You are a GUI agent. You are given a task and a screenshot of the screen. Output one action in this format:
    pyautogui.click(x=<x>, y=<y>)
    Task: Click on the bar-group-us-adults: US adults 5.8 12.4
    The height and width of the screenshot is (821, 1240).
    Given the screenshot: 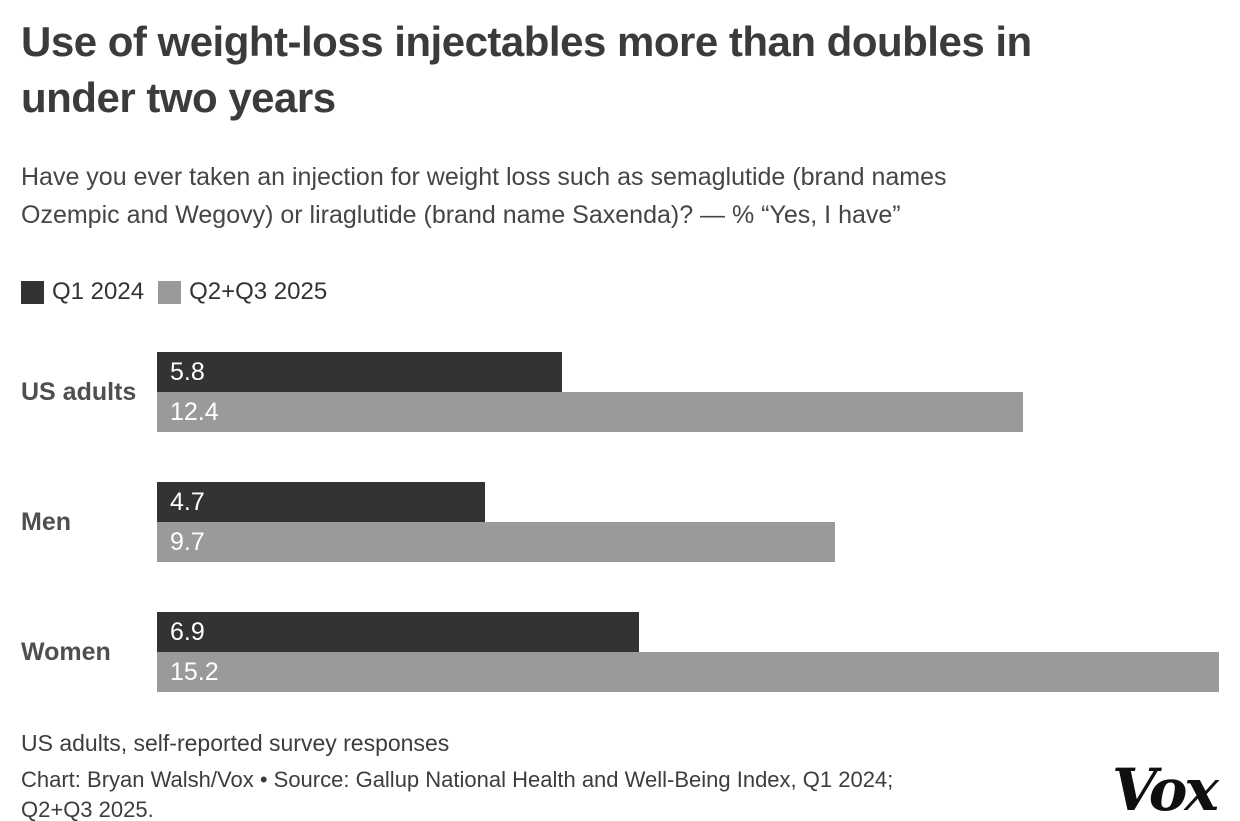 What is the action you would take?
    pyautogui.click(x=620, y=392)
    